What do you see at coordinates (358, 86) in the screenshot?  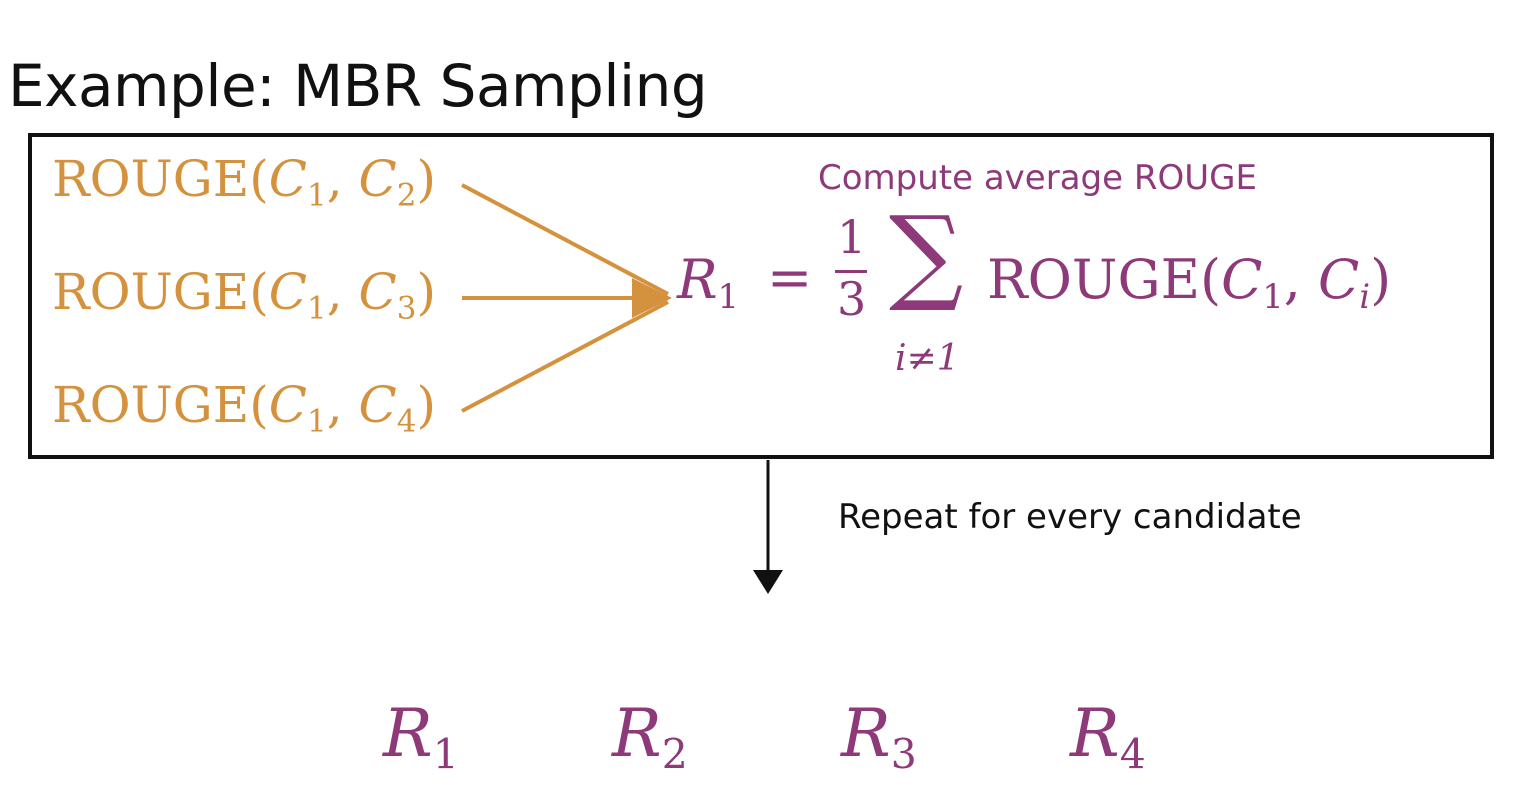 I see `slide-title: Example: MBR Sampling` at bounding box center [358, 86].